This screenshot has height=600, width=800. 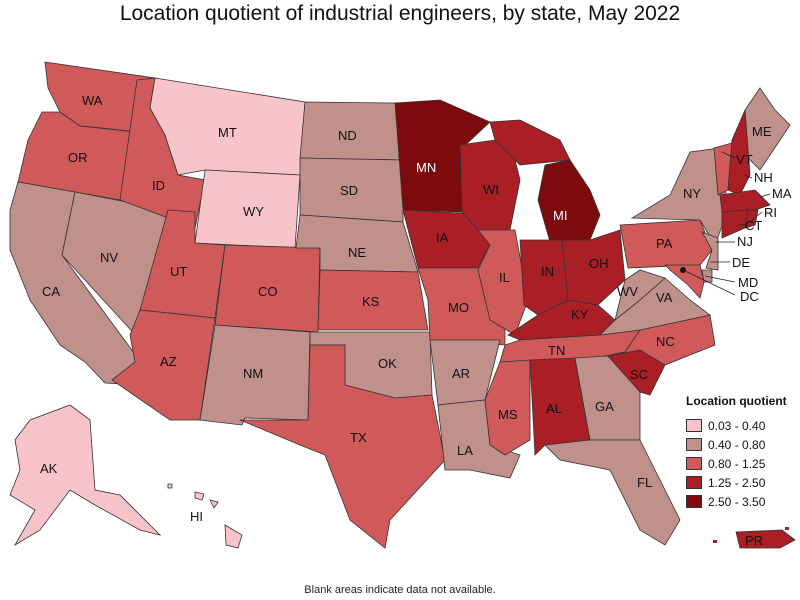 I want to click on label-ca: CA, so click(x=51, y=291).